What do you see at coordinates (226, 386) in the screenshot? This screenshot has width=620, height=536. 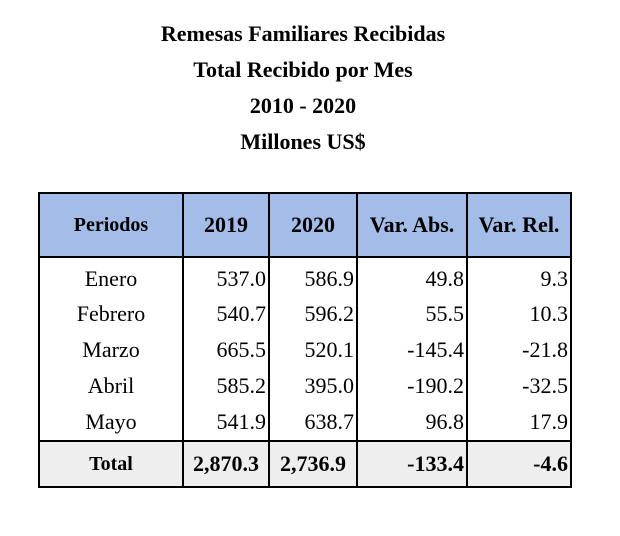 I see `cell-2019: 585.2` at bounding box center [226, 386].